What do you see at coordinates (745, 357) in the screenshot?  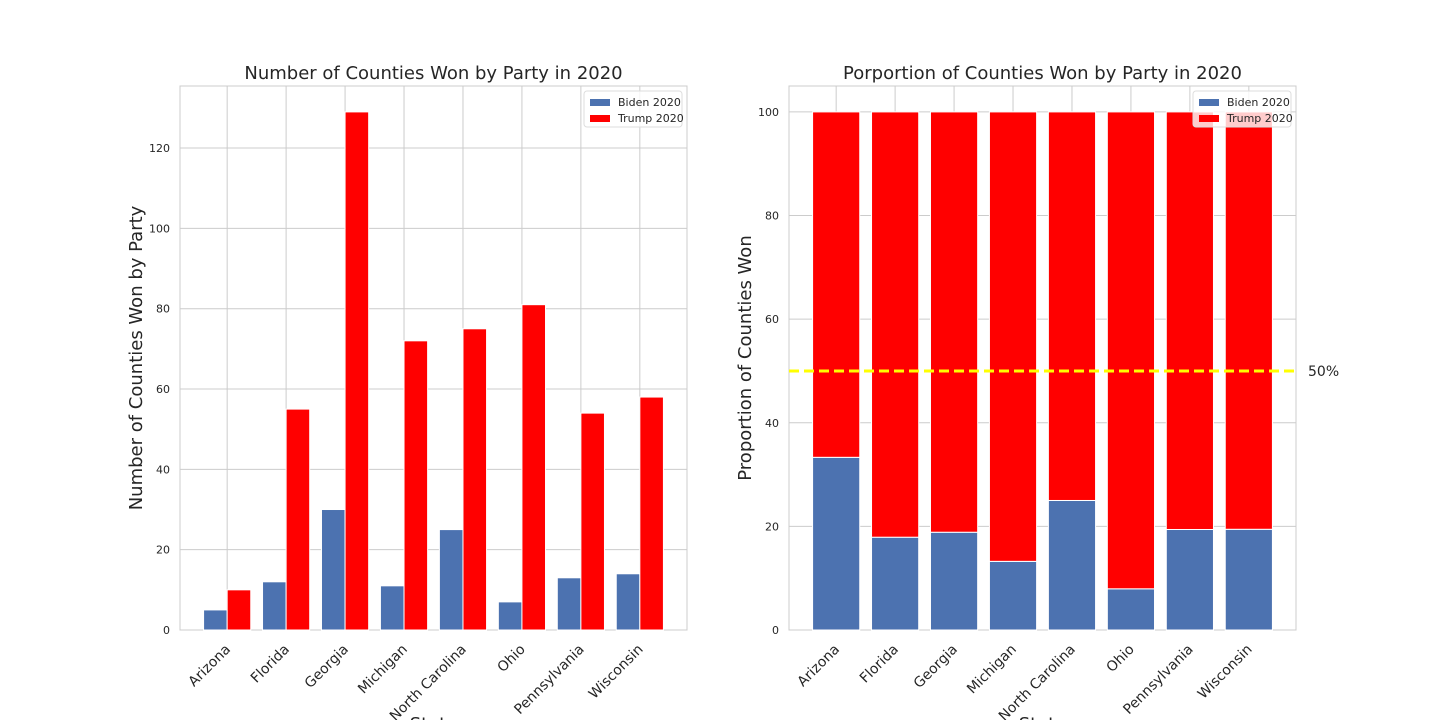 I see `y-axis-label: Proportion of Counties Won` at bounding box center [745, 357].